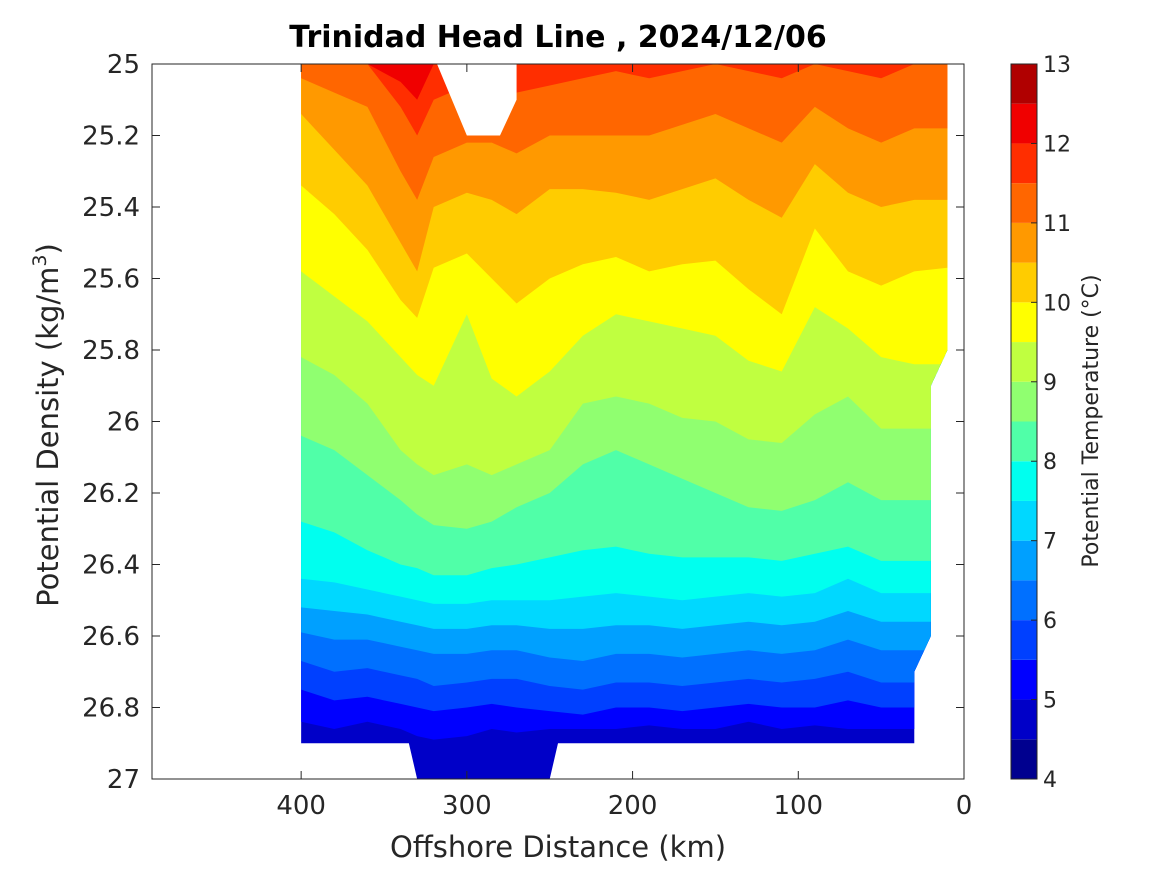  What do you see at coordinates (111, 137) in the screenshot?
I see `y-tick-label: 25.2` at bounding box center [111, 137].